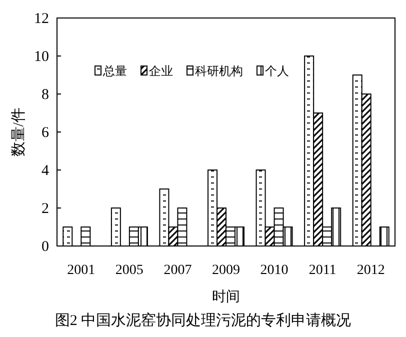  What do you see at coordinates (178, 270) in the screenshot?
I see `x-tick-label: 2007` at bounding box center [178, 270].